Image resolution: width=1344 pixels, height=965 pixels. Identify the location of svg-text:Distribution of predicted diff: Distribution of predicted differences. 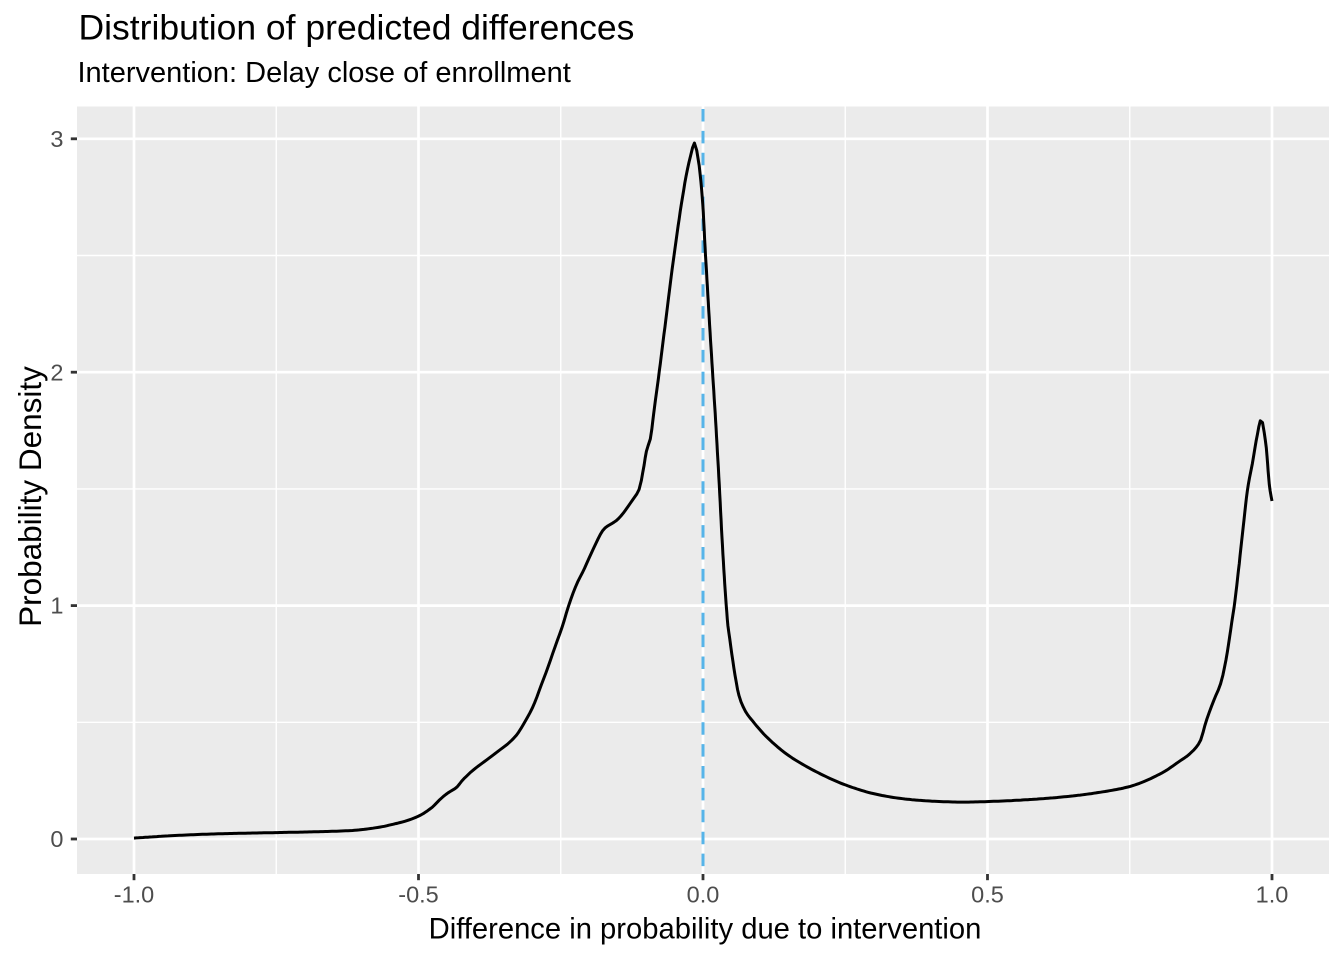
(357, 28).